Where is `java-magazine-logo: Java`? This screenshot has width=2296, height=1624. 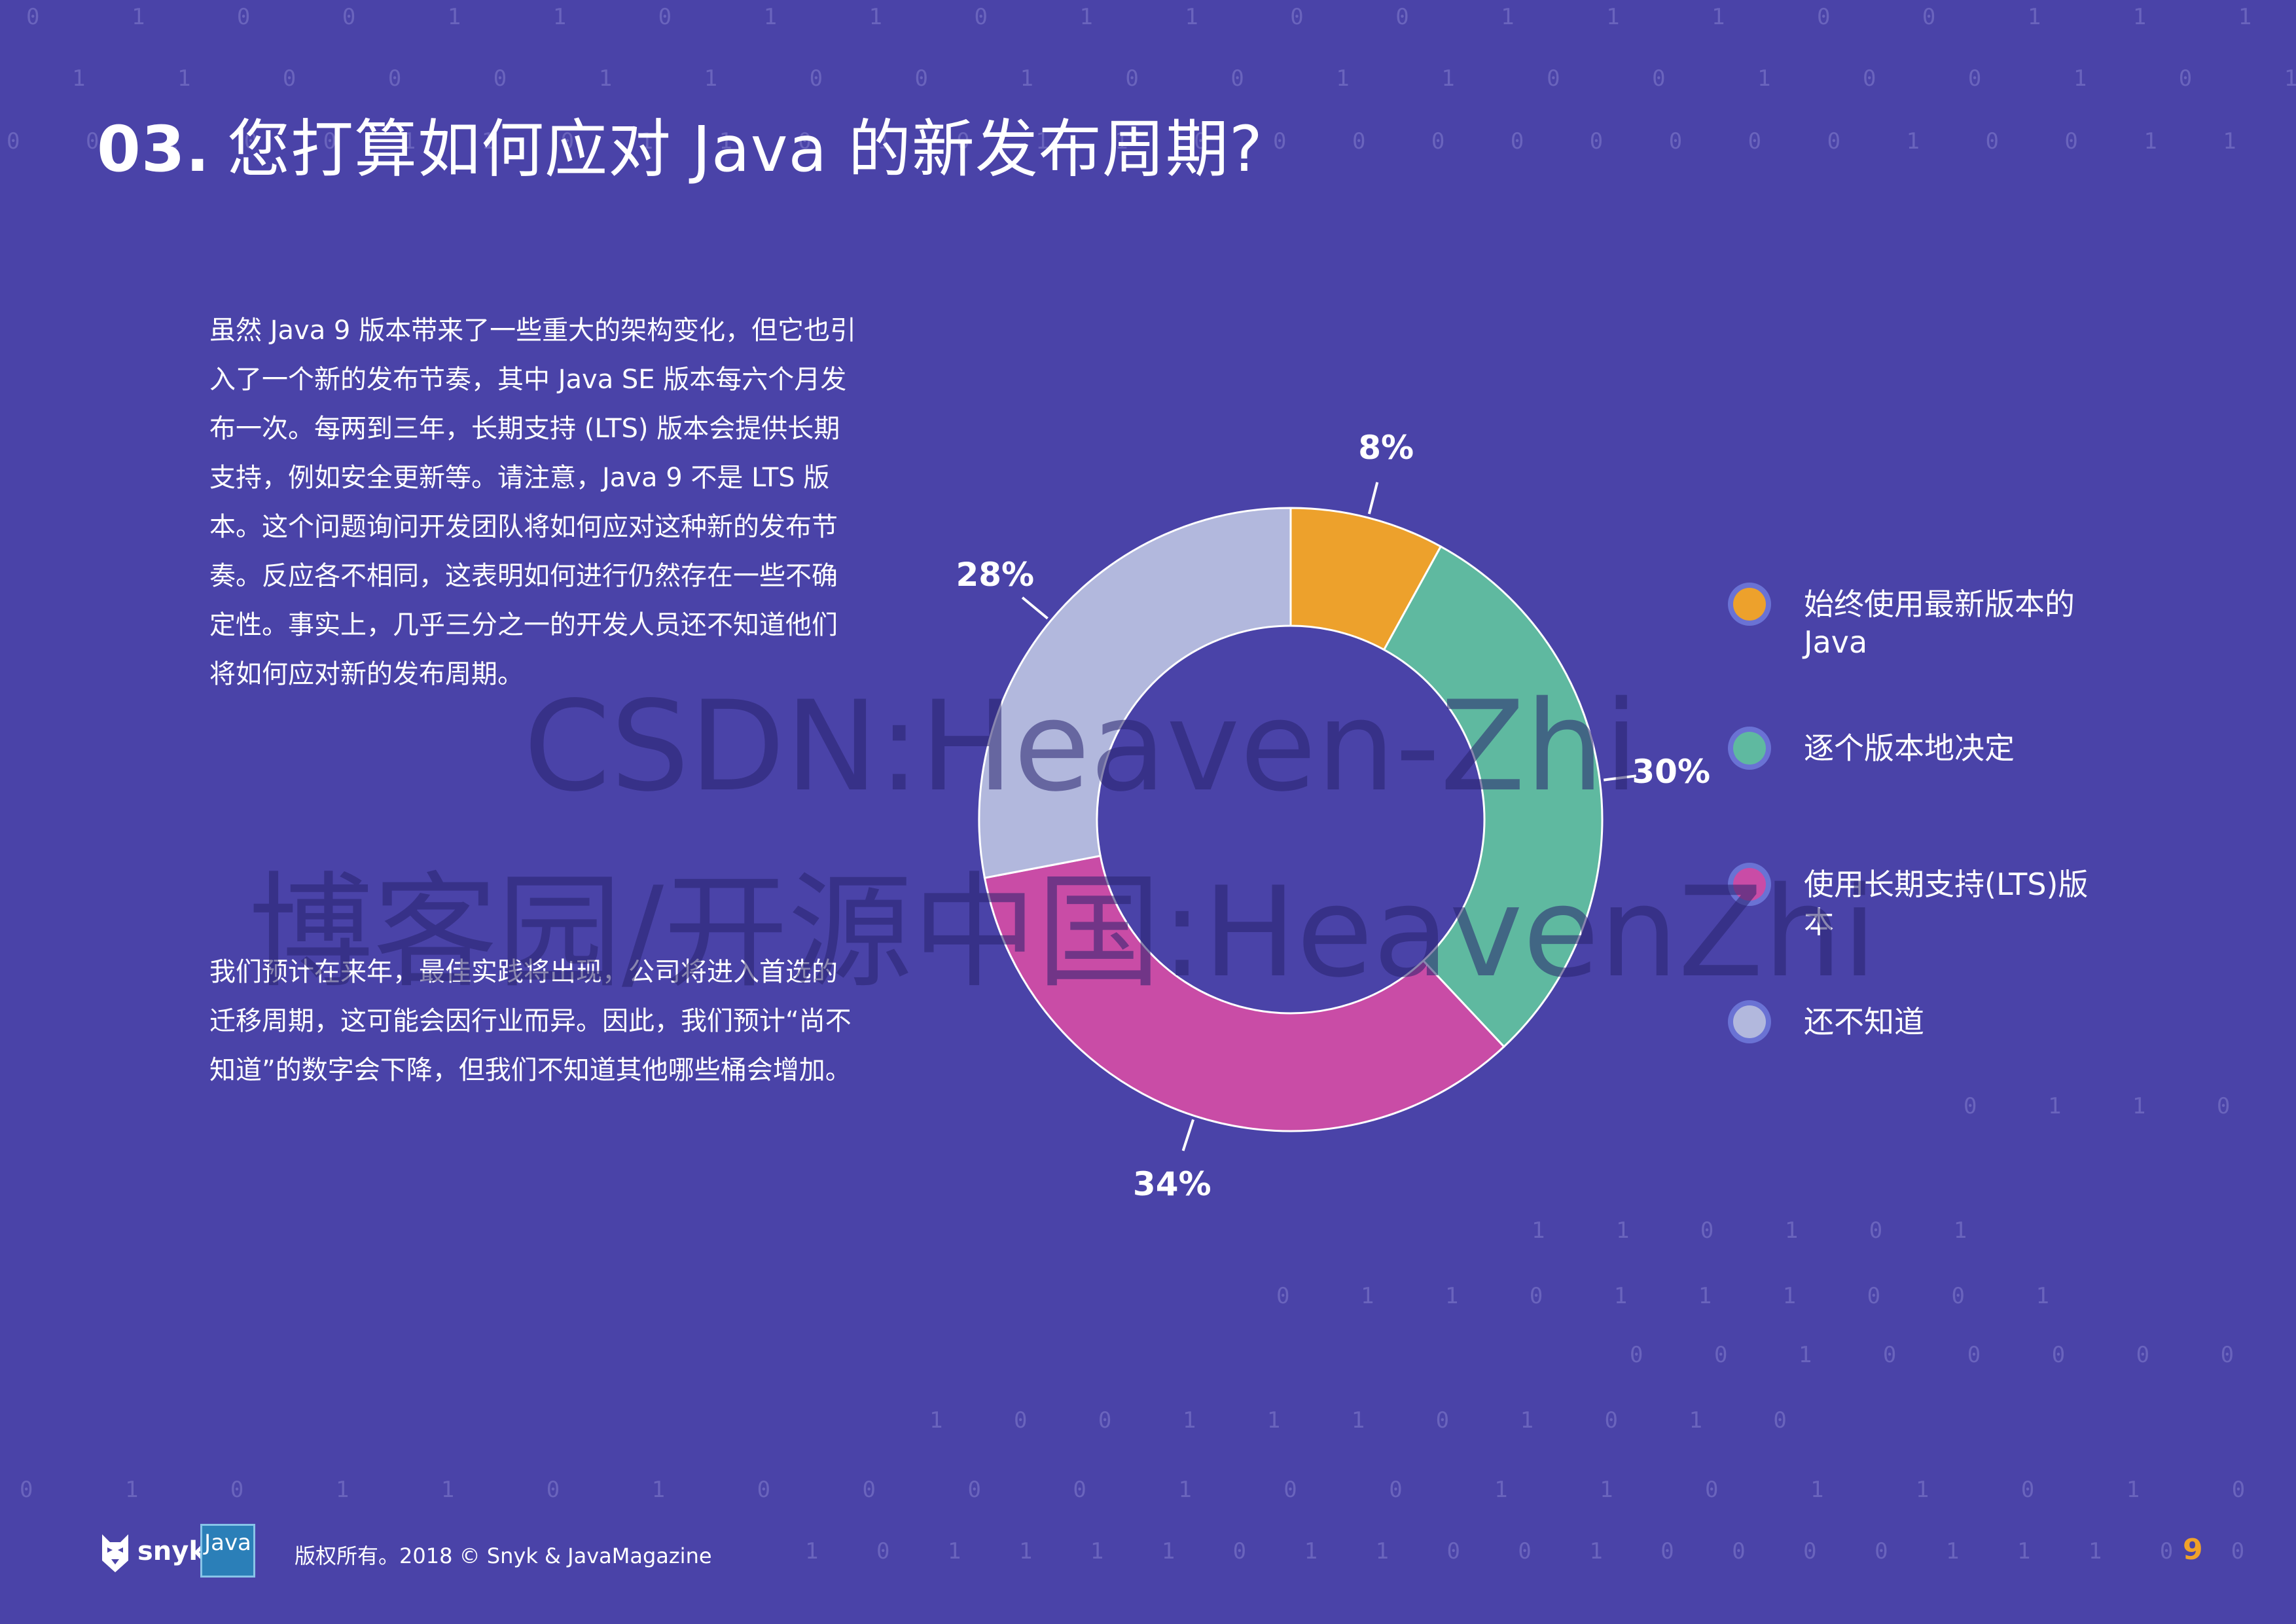 java-magazine-logo: Java is located at coordinates (227, 1551).